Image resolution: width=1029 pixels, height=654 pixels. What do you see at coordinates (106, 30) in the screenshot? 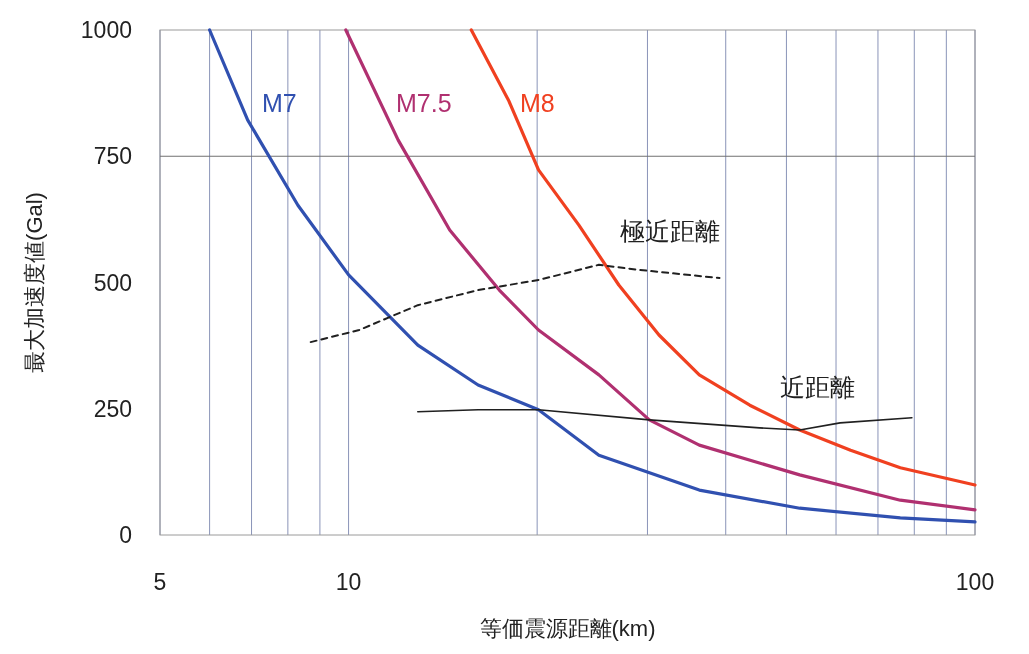
I see `y-tick-label: 1000` at bounding box center [106, 30].